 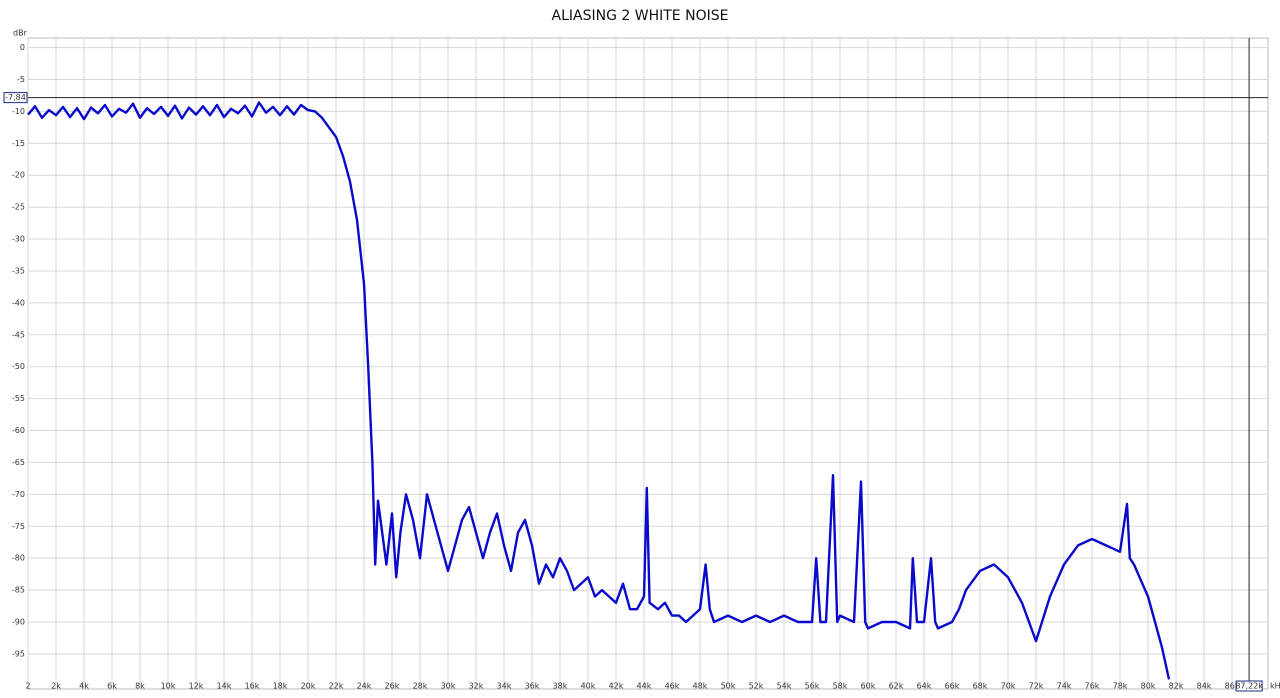 I want to click on y-tick-label: -75, so click(x=18, y=526).